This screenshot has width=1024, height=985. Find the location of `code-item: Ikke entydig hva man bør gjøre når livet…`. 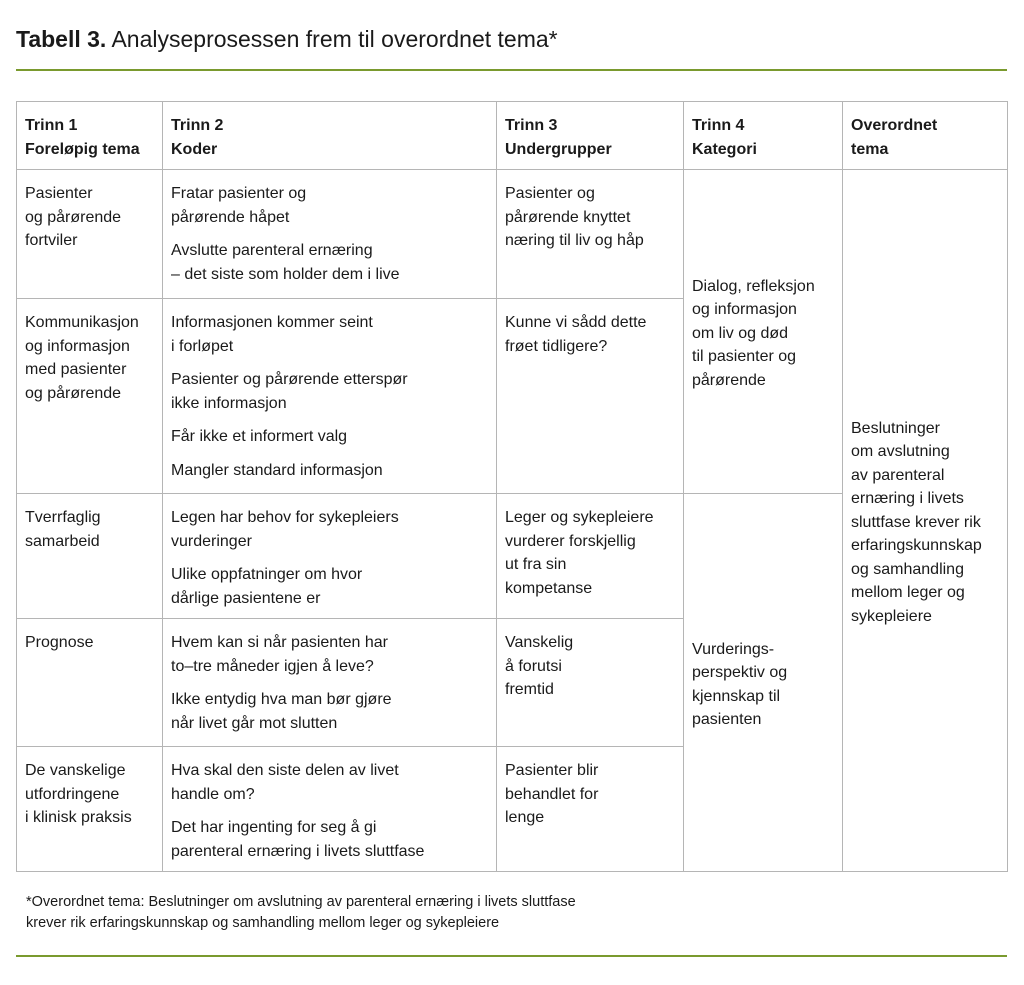

code-item: Ikke entydig hva man bør gjøre når livet… is located at coordinates (281, 711).